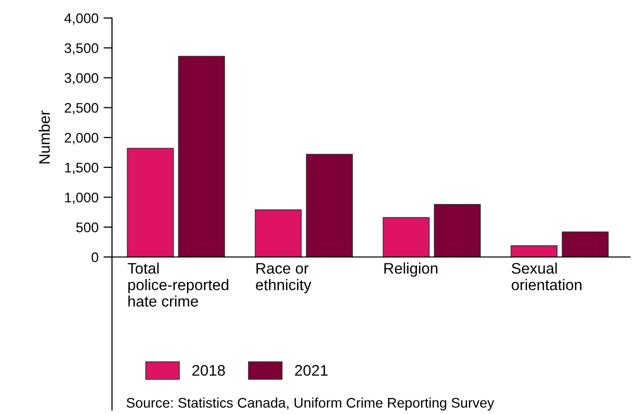 The image size is (636, 414). What do you see at coordinates (81, 79) in the screenshot?
I see `y-tick-label: 3,000` at bounding box center [81, 79].